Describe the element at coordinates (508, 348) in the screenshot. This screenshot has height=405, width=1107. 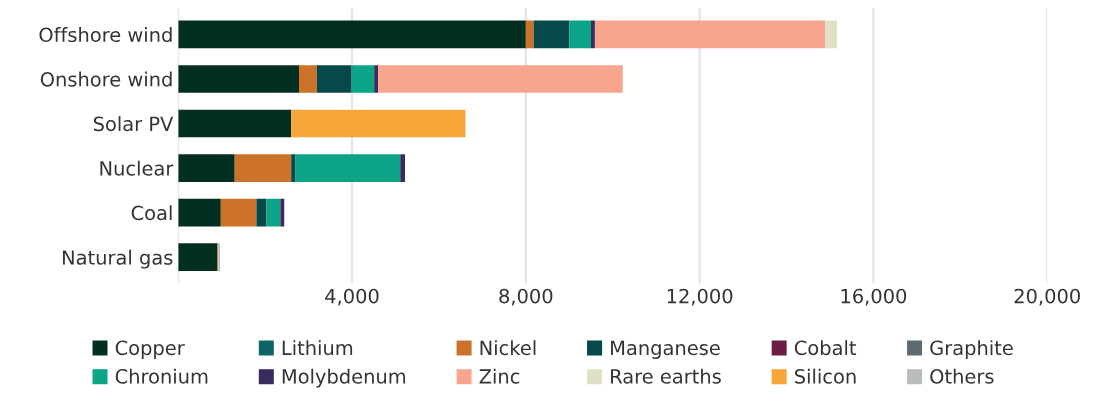
I see `legend-label: Nickel` at that location.